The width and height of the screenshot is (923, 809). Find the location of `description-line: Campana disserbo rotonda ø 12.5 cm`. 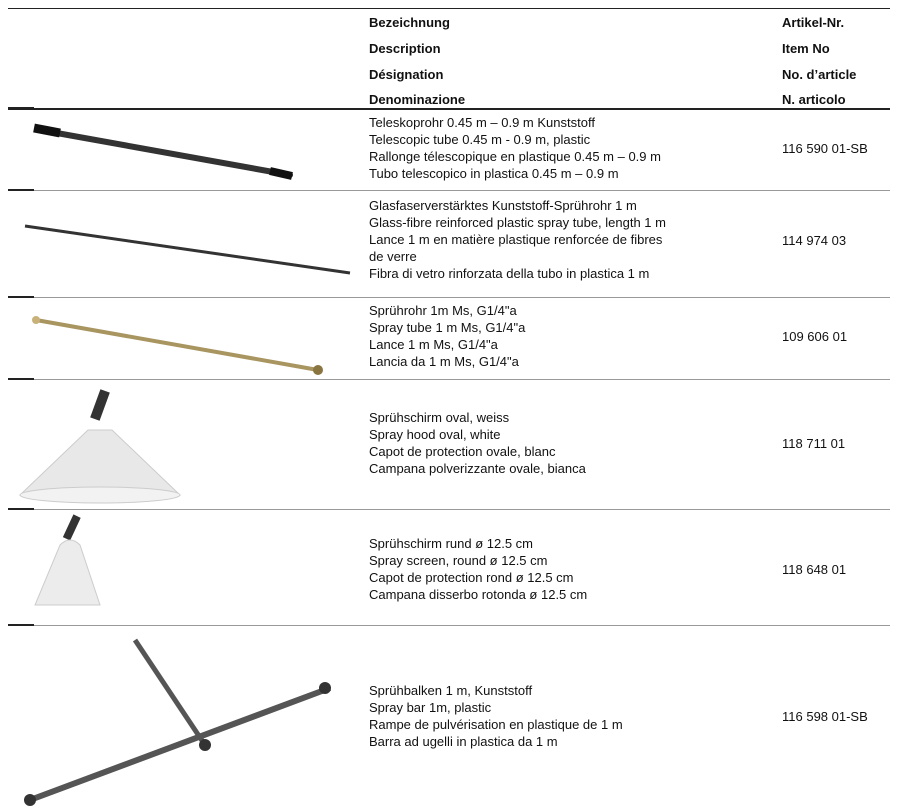

description-line: Campana disserbo rotonda ø 12.5 cm is located at coordinates (478, 594).